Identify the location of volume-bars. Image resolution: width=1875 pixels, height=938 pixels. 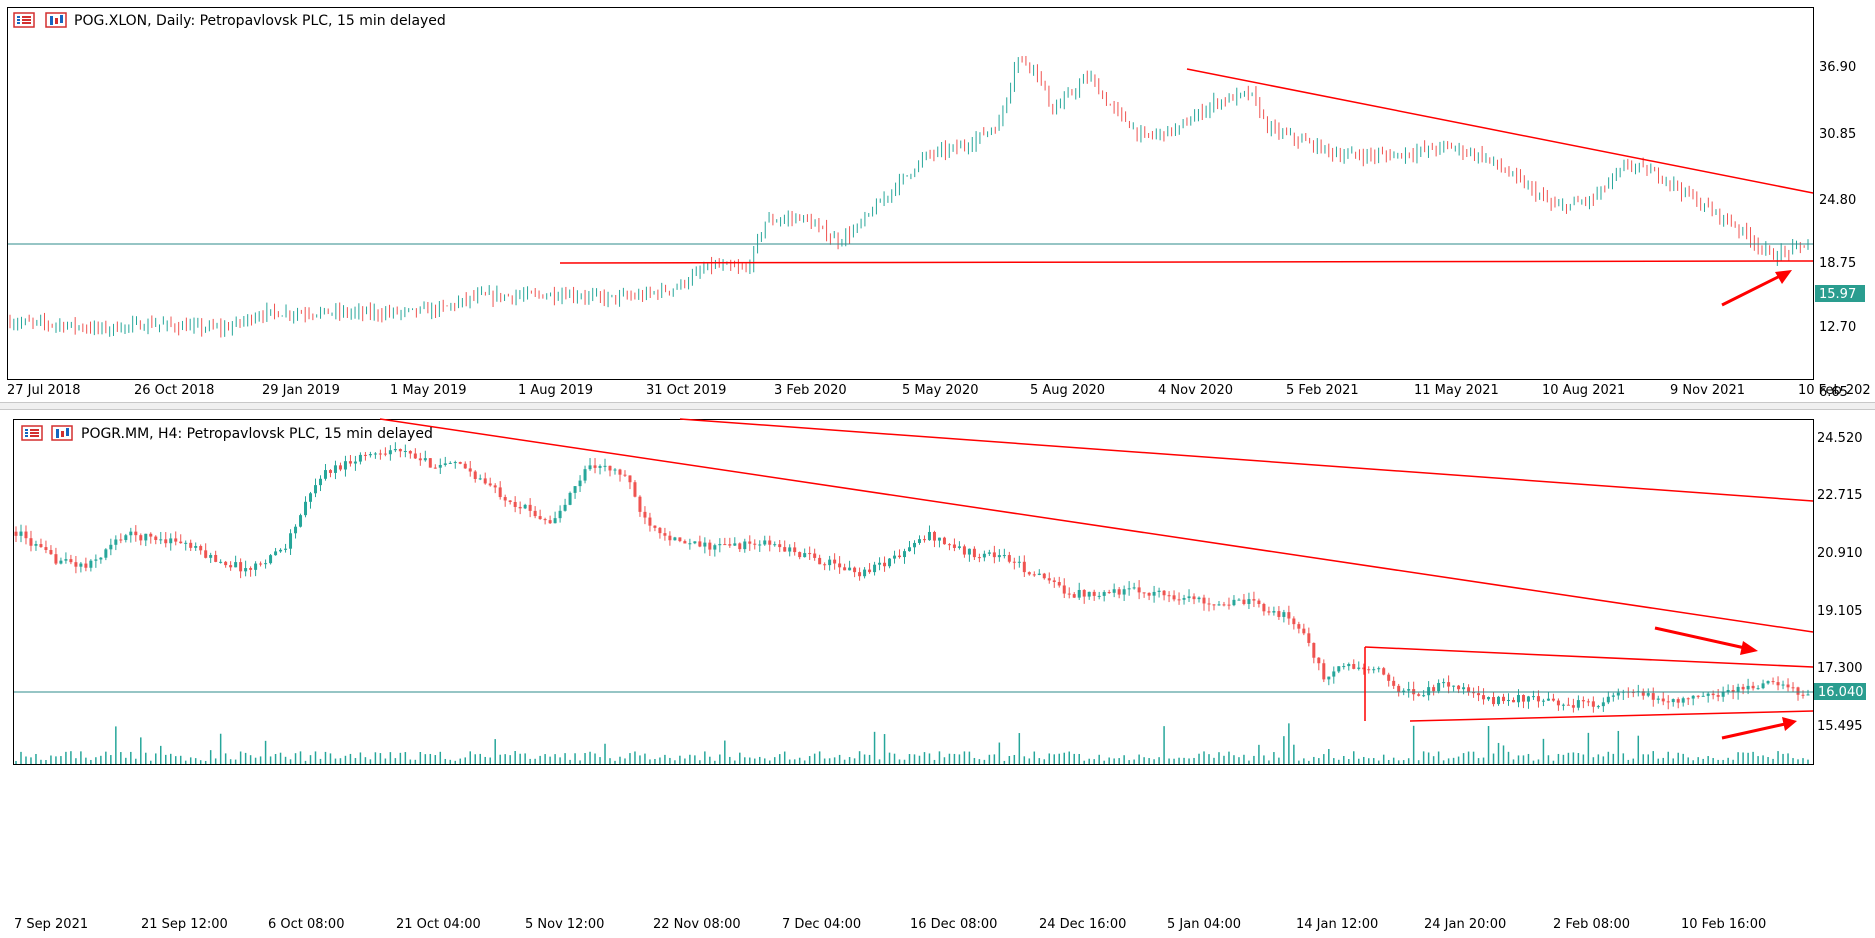
(912, 743).